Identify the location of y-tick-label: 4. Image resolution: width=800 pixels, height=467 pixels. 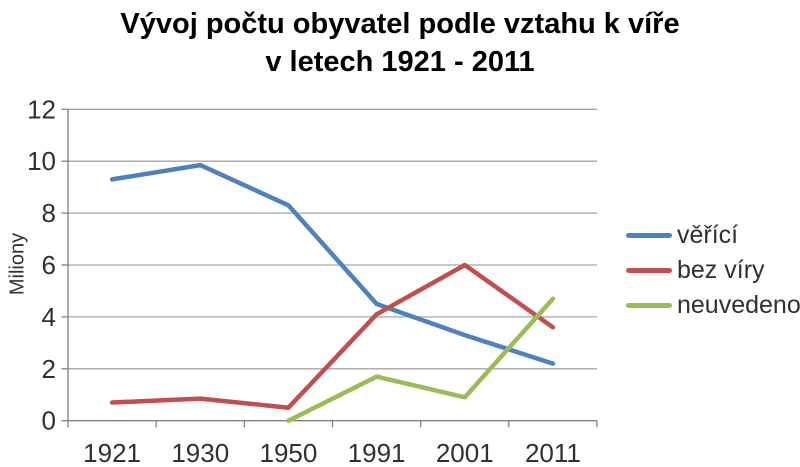
(49, 317).